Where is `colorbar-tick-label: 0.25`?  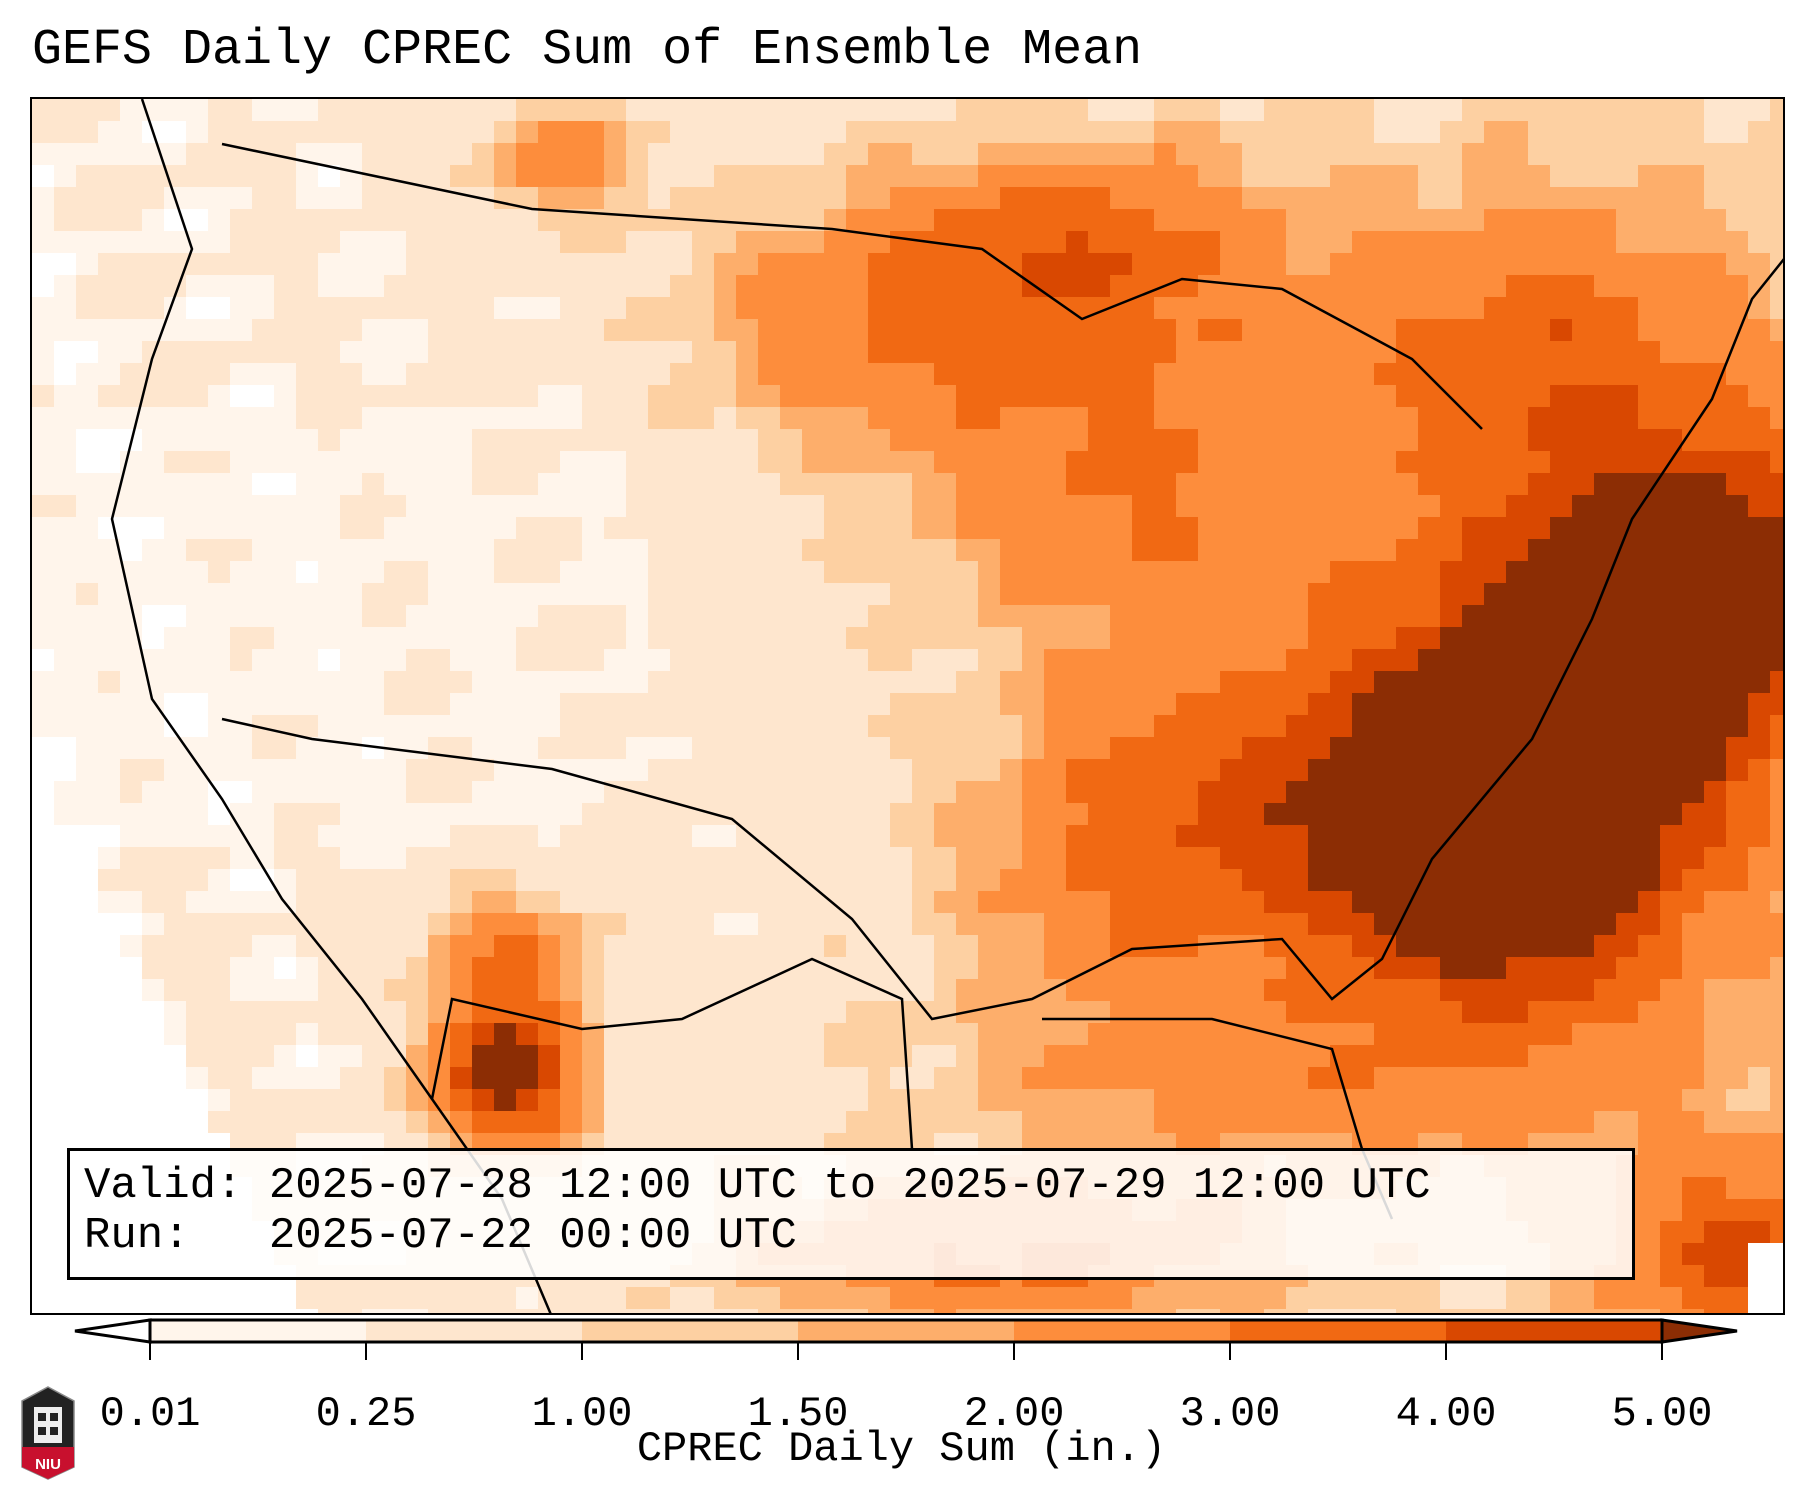 colorbar-tick-label: 0.25 is located at coordinates (366, 1414).